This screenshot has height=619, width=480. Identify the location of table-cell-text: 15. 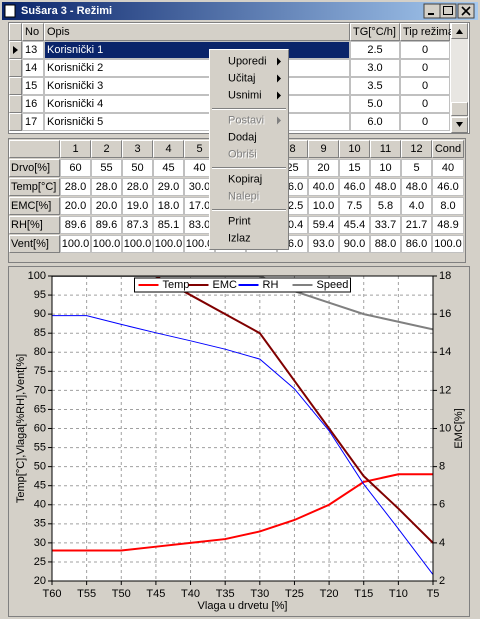
(31, 86).